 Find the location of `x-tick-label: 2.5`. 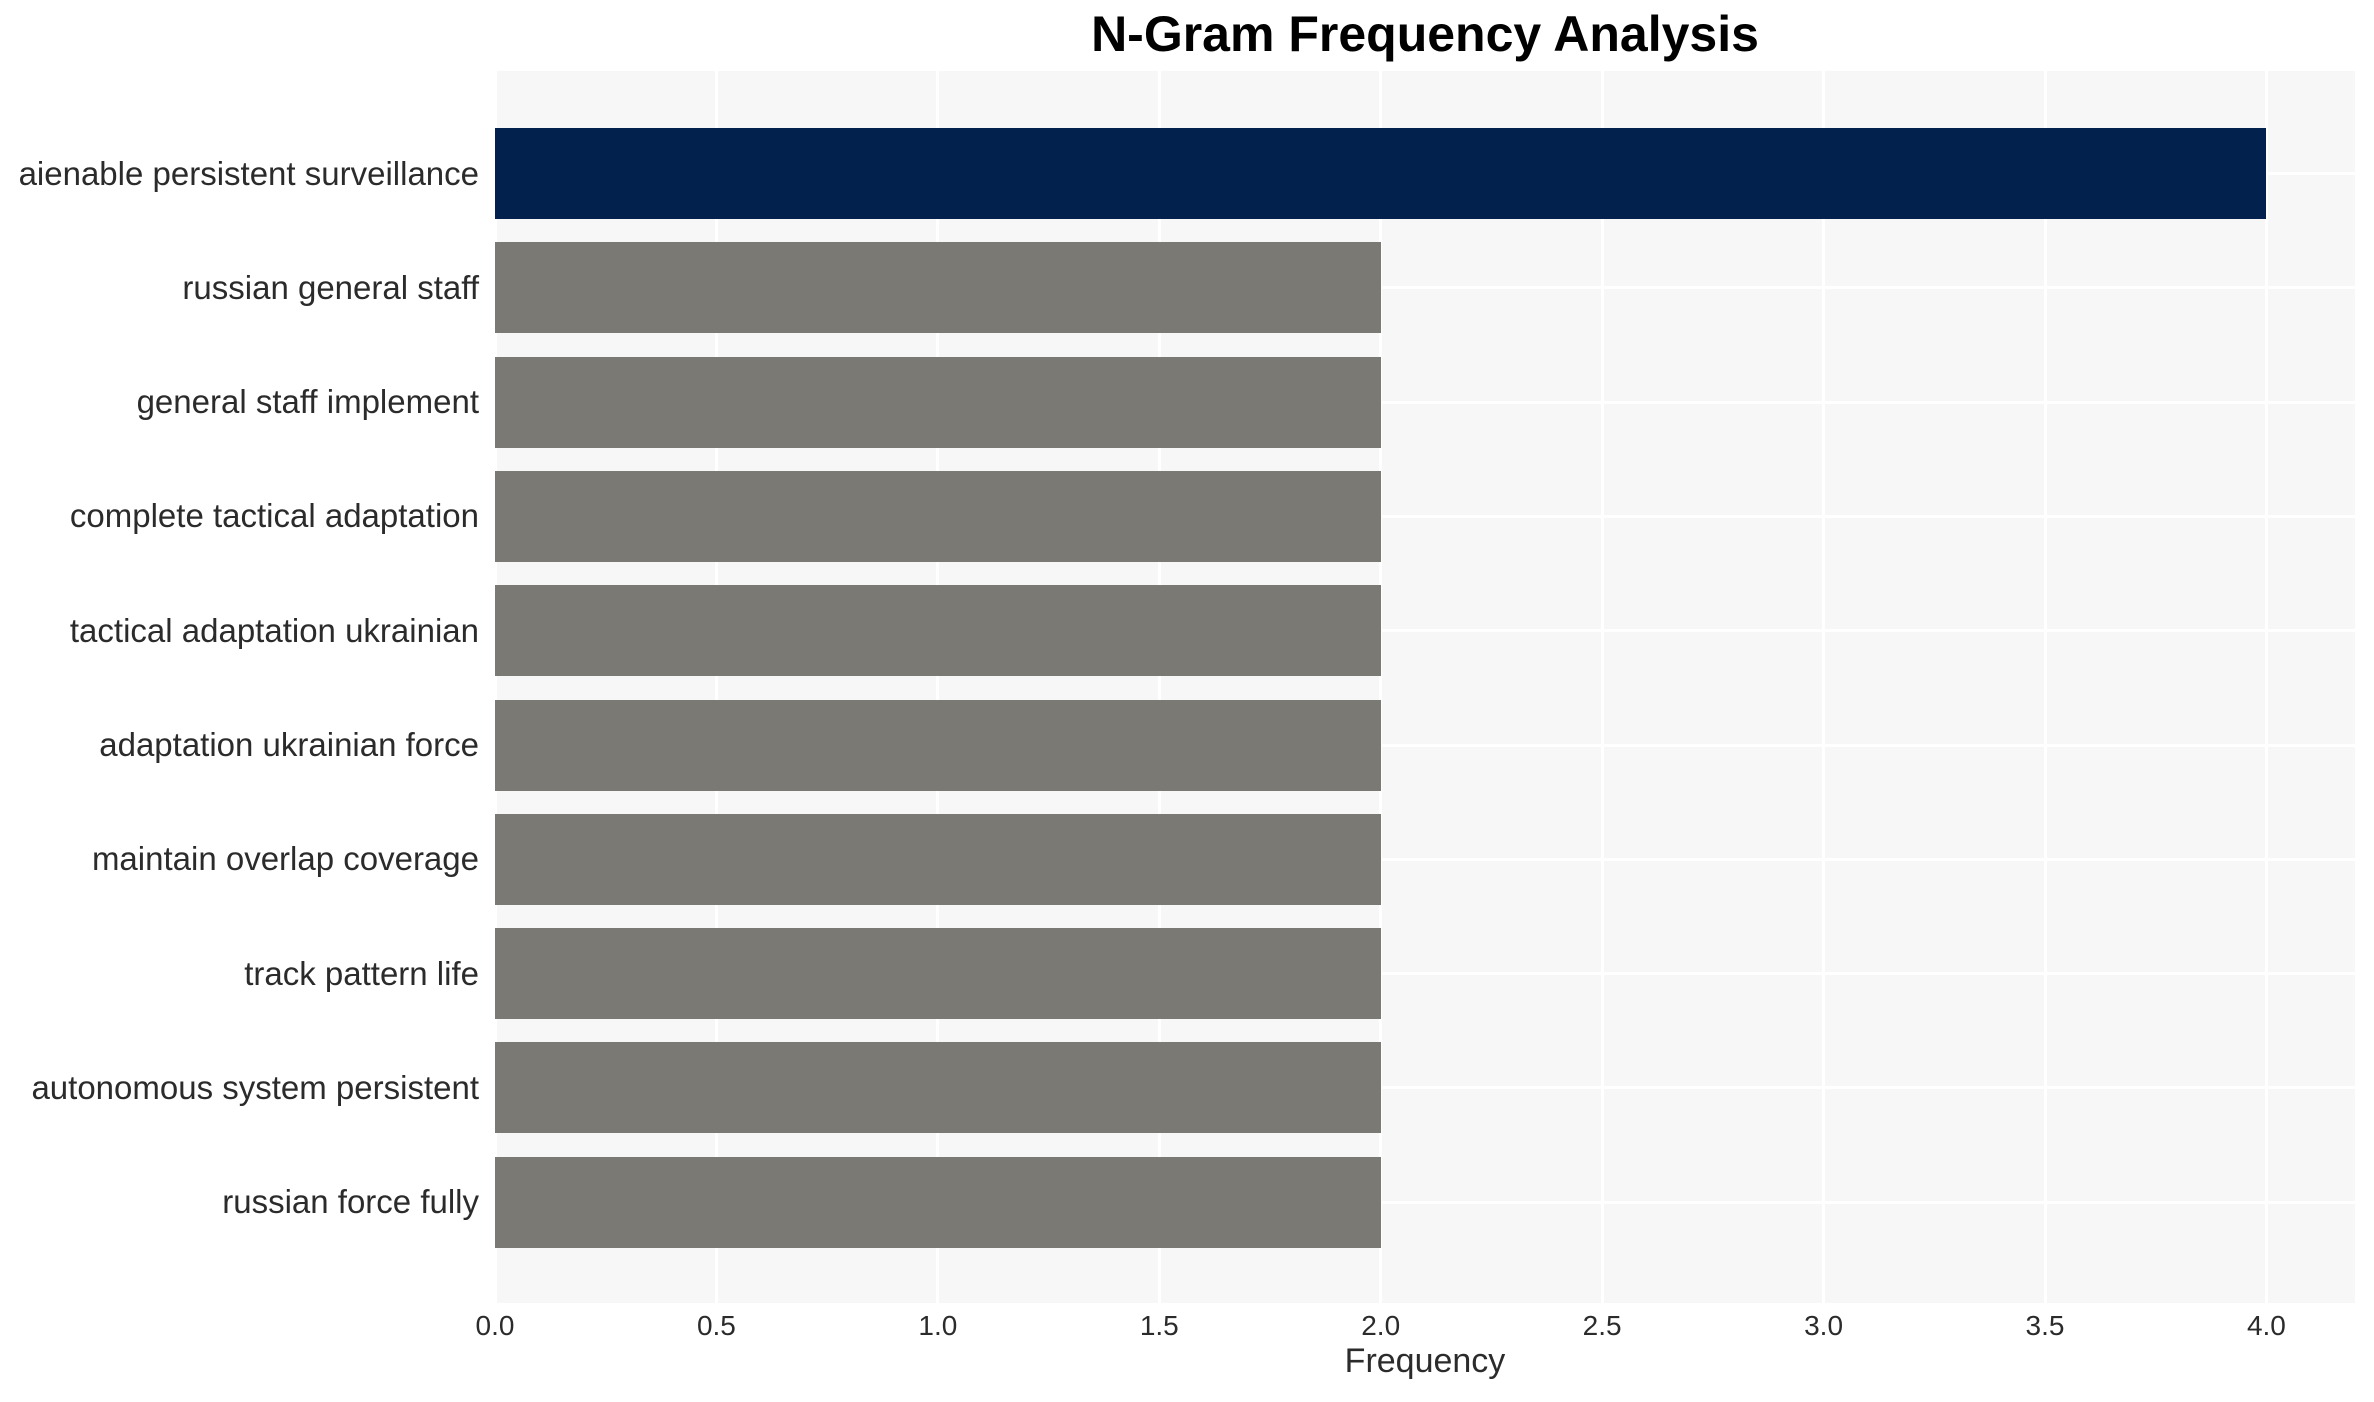

x-tick-label: 2.5 is located at coordinates (1602, 1325).